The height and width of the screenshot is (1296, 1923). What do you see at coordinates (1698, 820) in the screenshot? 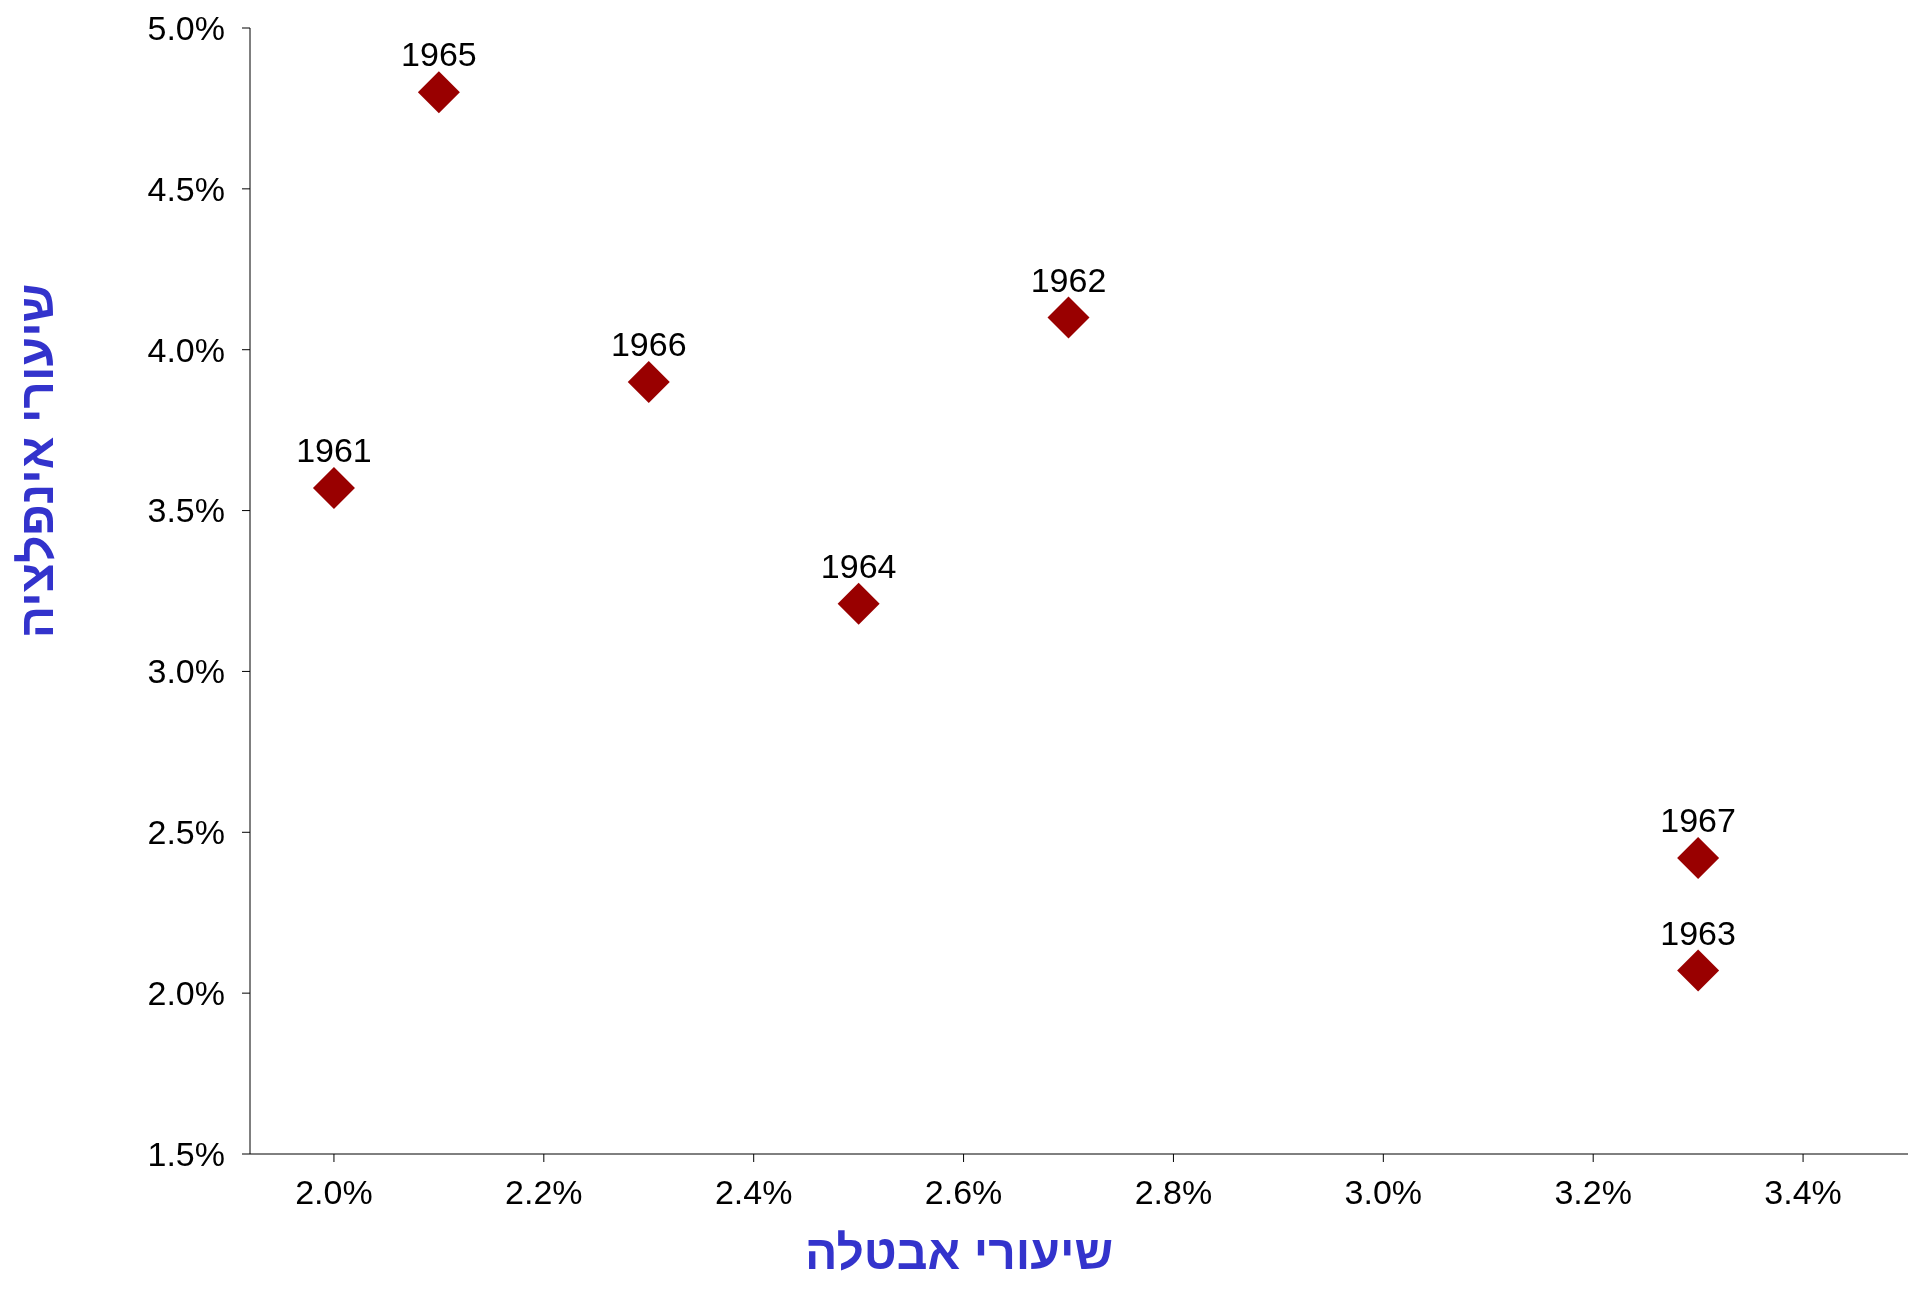
I see `annotation: 1967` at bounding box center [1698, 820].